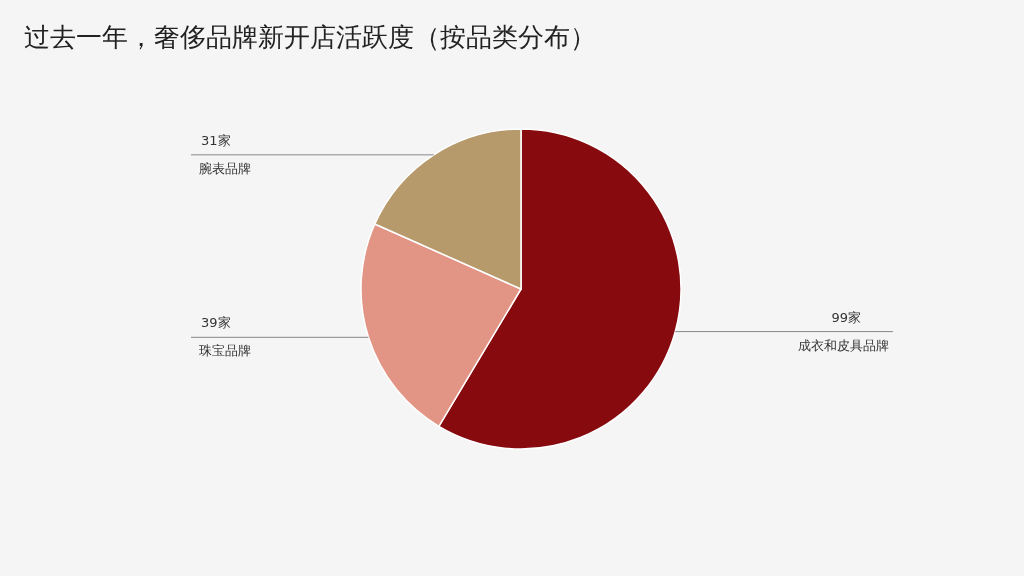 The image size is (1024, 576). What do you see at coordinates (216, 140) in the screenshot?
I see `data-label: 31家` at bounding box center [216, 140].